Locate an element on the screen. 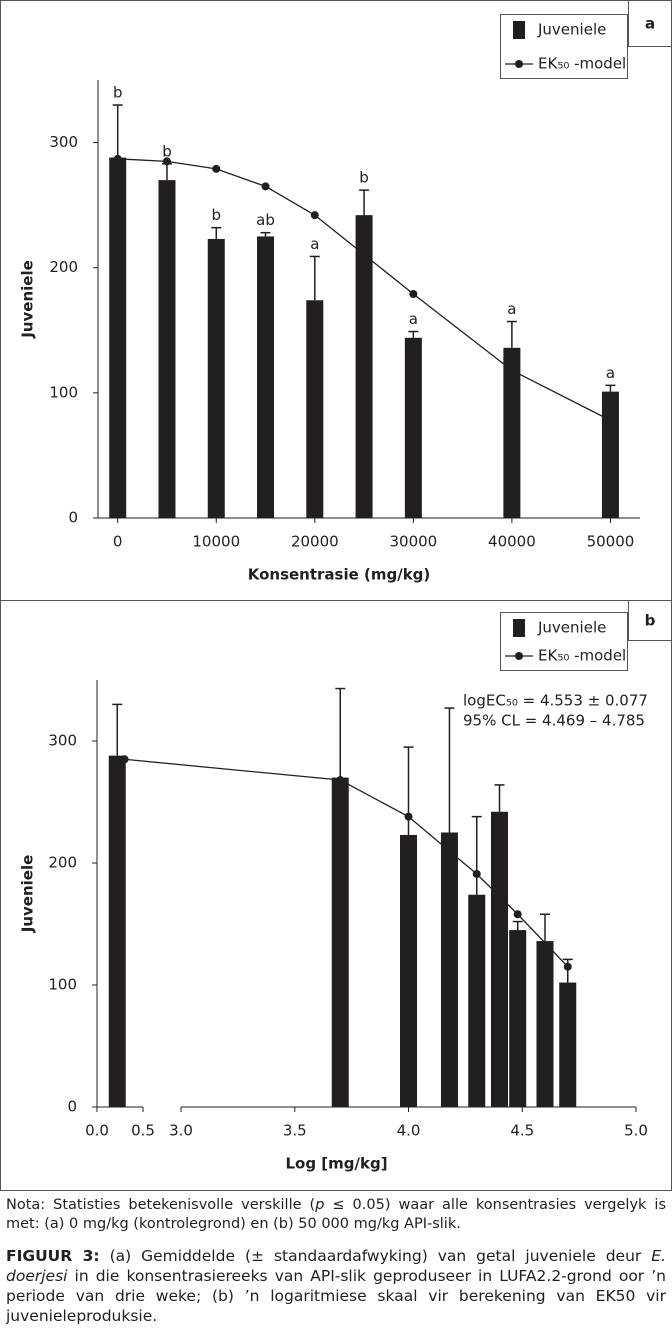 Image resolution: width=672 pixels, height=1334 pixels. x-tick-label: 0.0 is located at coordinates (97, 1131).